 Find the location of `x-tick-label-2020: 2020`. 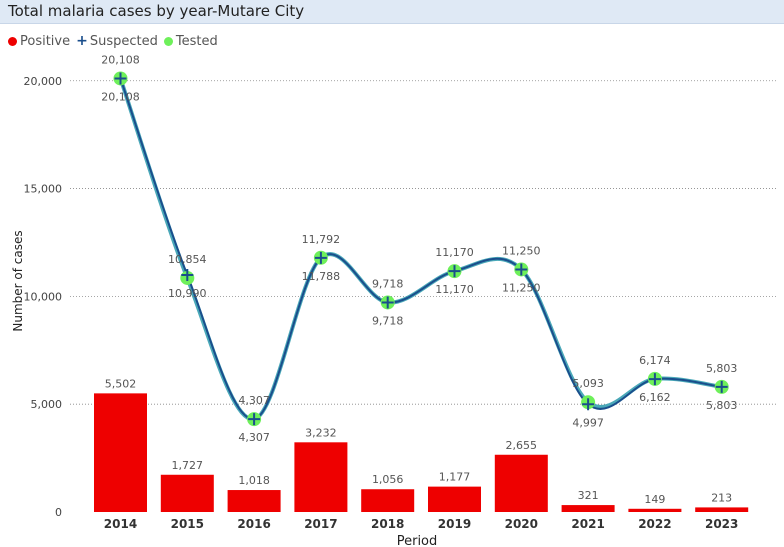

x-tick-label-2020: 2020 is located at coordinates (521, 524).